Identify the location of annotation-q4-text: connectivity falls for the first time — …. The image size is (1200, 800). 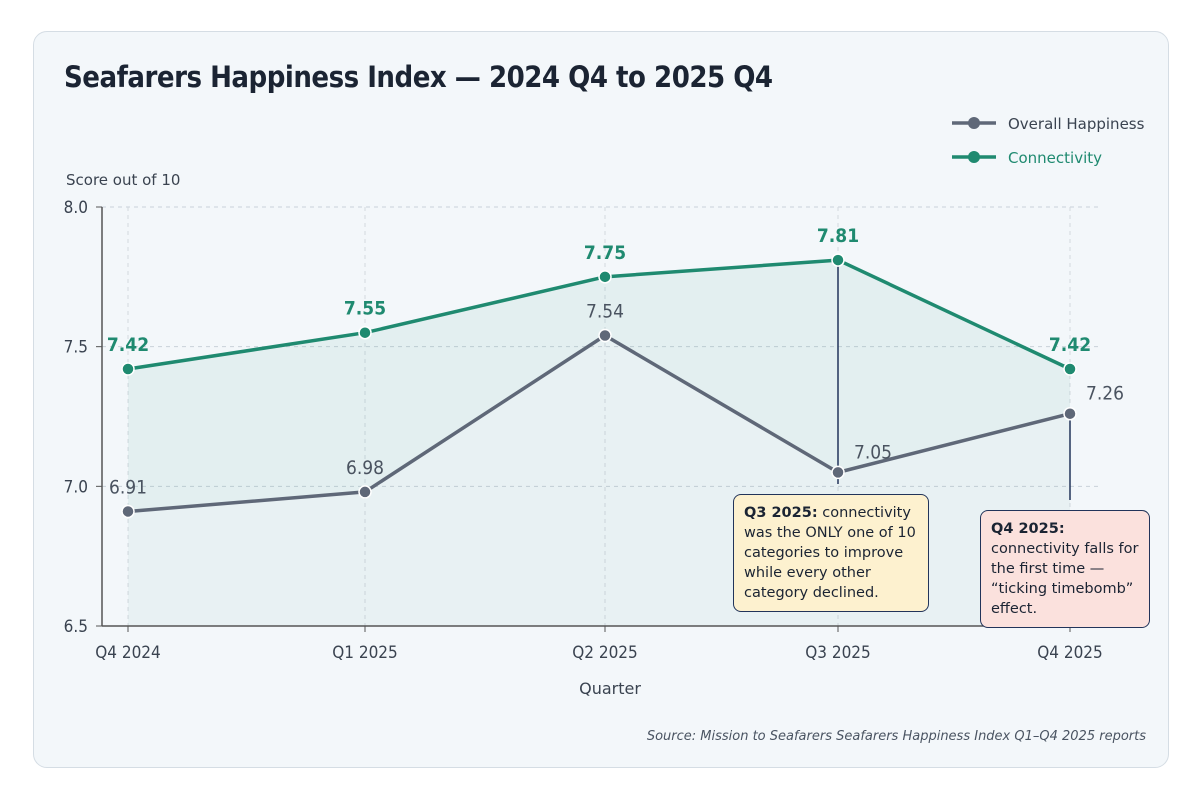
(1065, 579).